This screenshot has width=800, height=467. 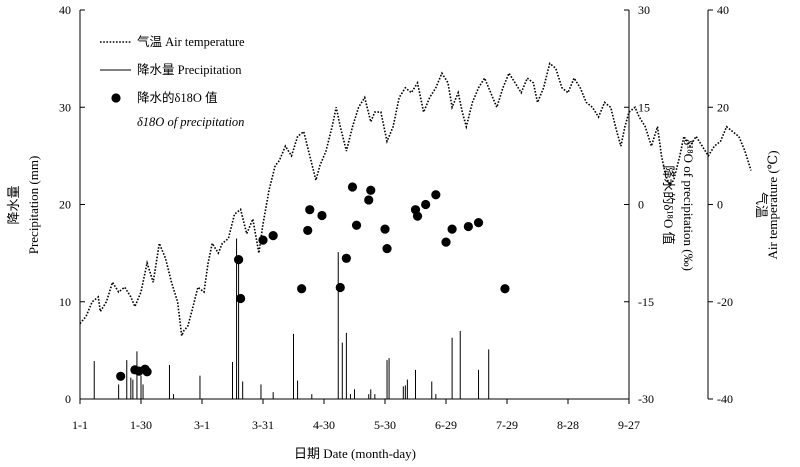 What do you see at coordinates (65, 107) in the screenshot?
I see `left-y-tick-label: 30` at bounding box center [65, 107].